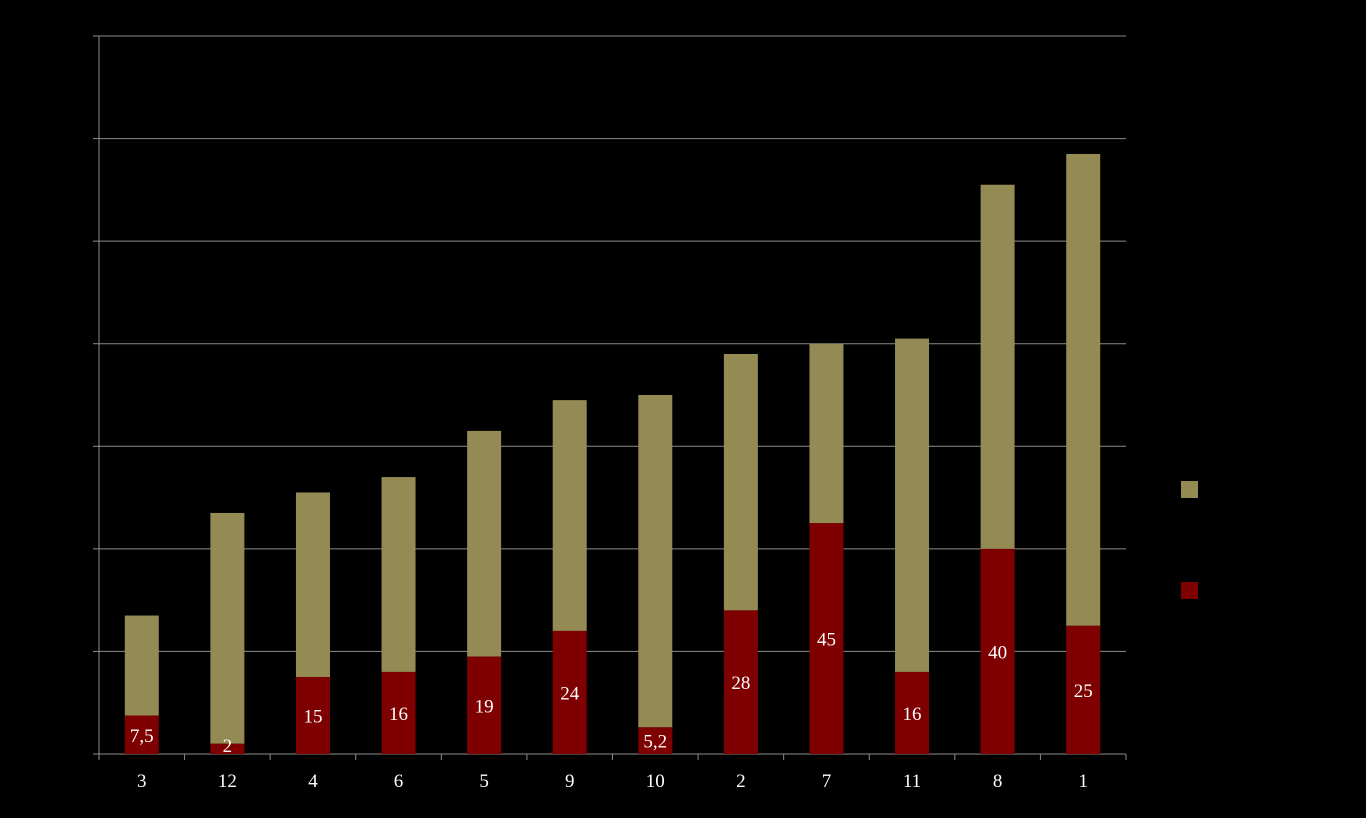 This screenshot has height=818, width=1366. Describe the element at coordinates (1189, 540) in the screenshot. I see `legend` at that location.